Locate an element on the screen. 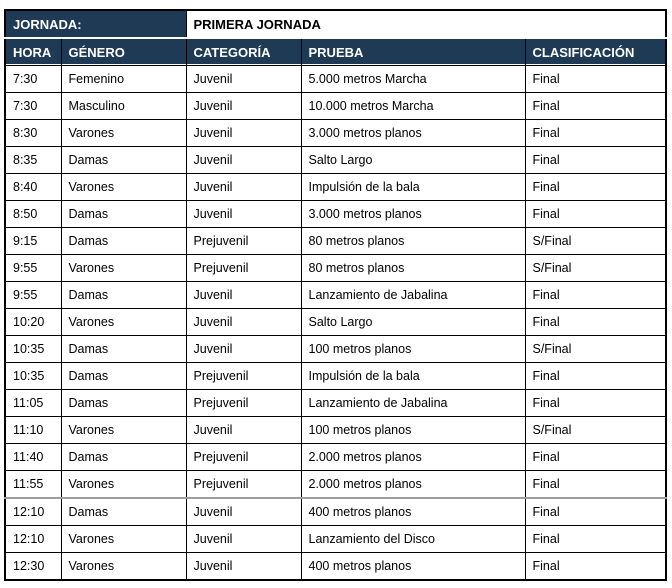  cell-prueba: 3.000 metros planos is located at coordinates (413, 214).